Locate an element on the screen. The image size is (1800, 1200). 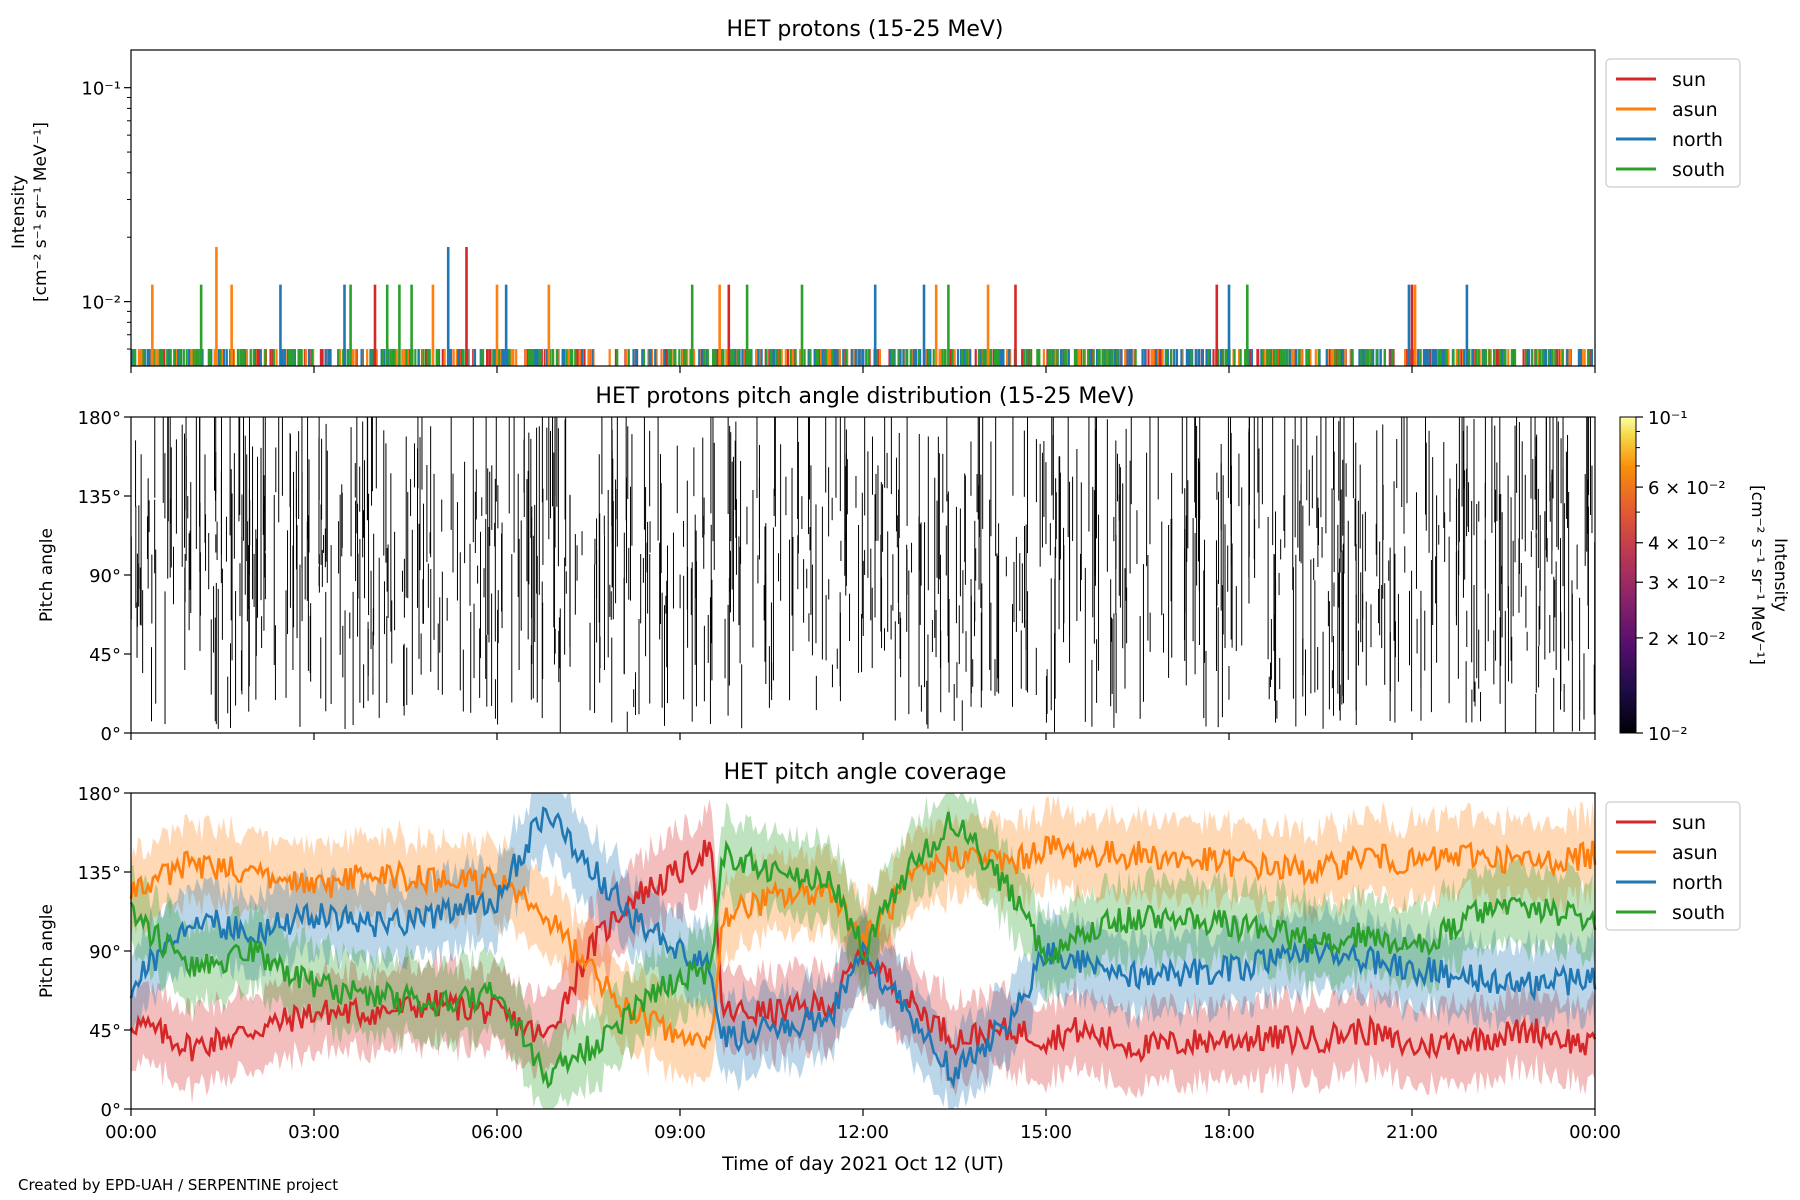
x-tick-label: 15:00 is located at coordinates (1046, 1132).